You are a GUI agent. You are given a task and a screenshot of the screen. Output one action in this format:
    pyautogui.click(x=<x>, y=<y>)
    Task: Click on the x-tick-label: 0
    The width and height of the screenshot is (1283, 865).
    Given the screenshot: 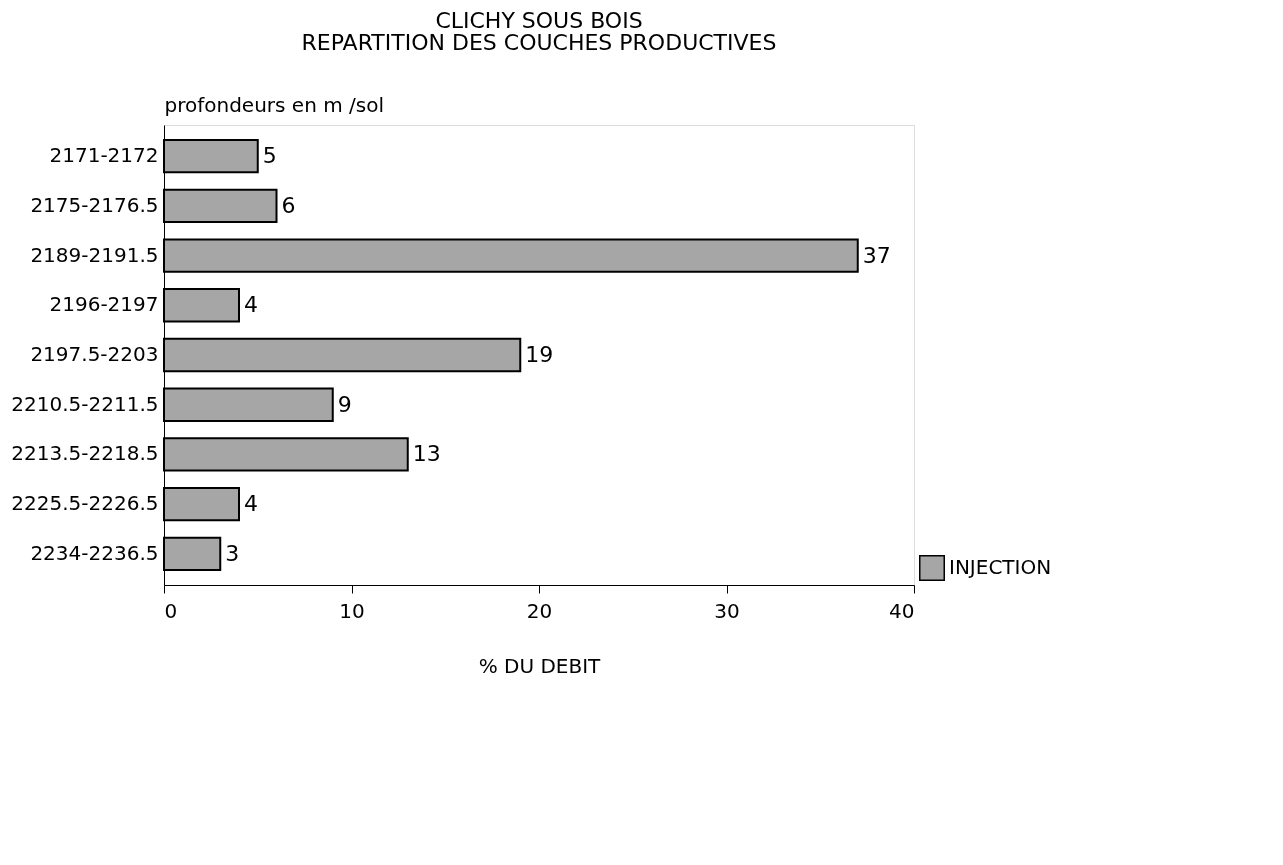 What is the action you would take?
    pyautogui.click(x=171, y=610)
    